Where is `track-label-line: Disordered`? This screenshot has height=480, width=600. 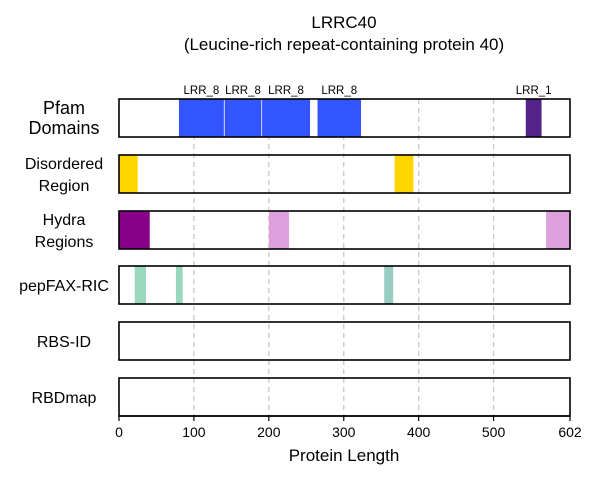 track-label-line: Disordered is located at coordinates (64, 164).